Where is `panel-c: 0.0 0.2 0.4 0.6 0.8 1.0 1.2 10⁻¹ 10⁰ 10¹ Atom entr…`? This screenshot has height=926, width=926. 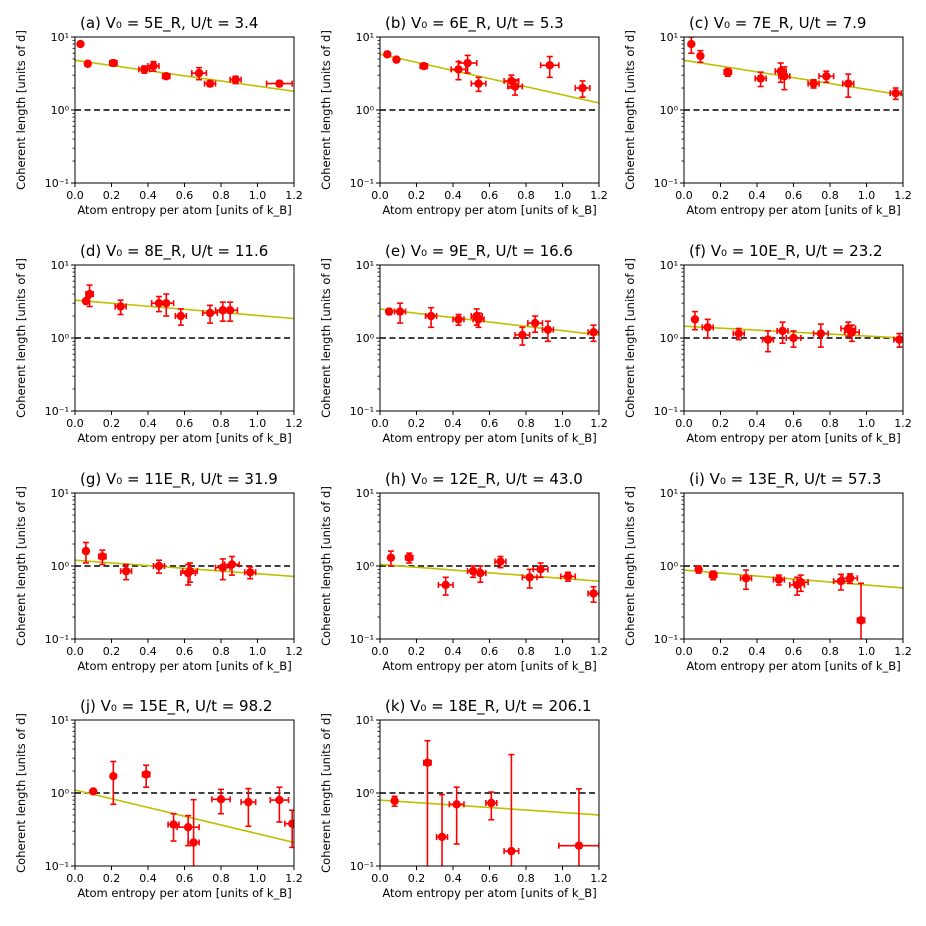 panel-c: 0.0 0.2 0.4 0.6 0.8 1.0 1.2 10⁻¹ 10⁰ 10¹ Atom entr… is located at coordinates (767, 115).